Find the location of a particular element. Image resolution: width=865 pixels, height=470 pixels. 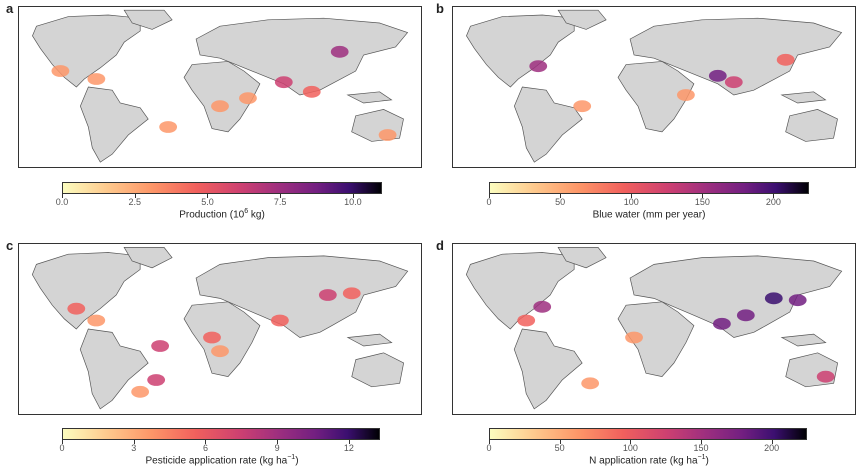

colorbar-production is located at coordinates (222, 188).